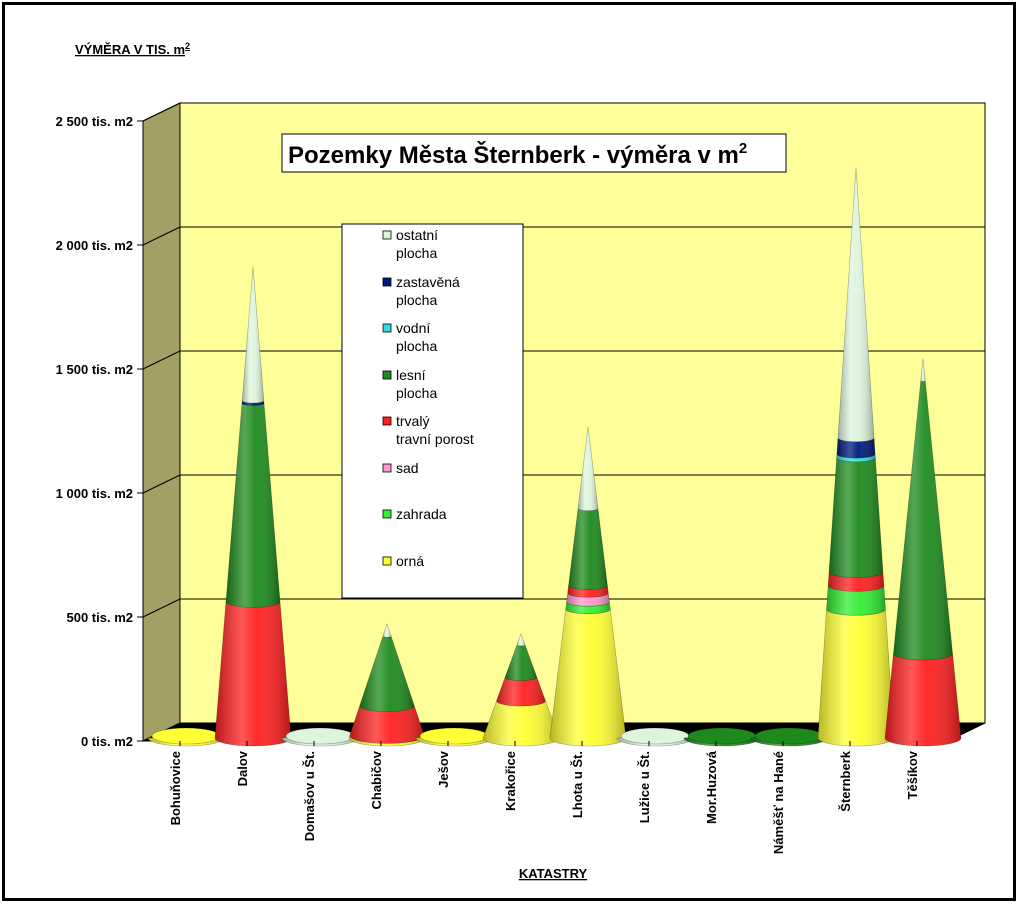 The height and width of the screenshot is (909, 1024). Describe the element at coordinates (778, 802) in the screenshot. I see `x-tick-label: Náměšť na Hané` at that location.